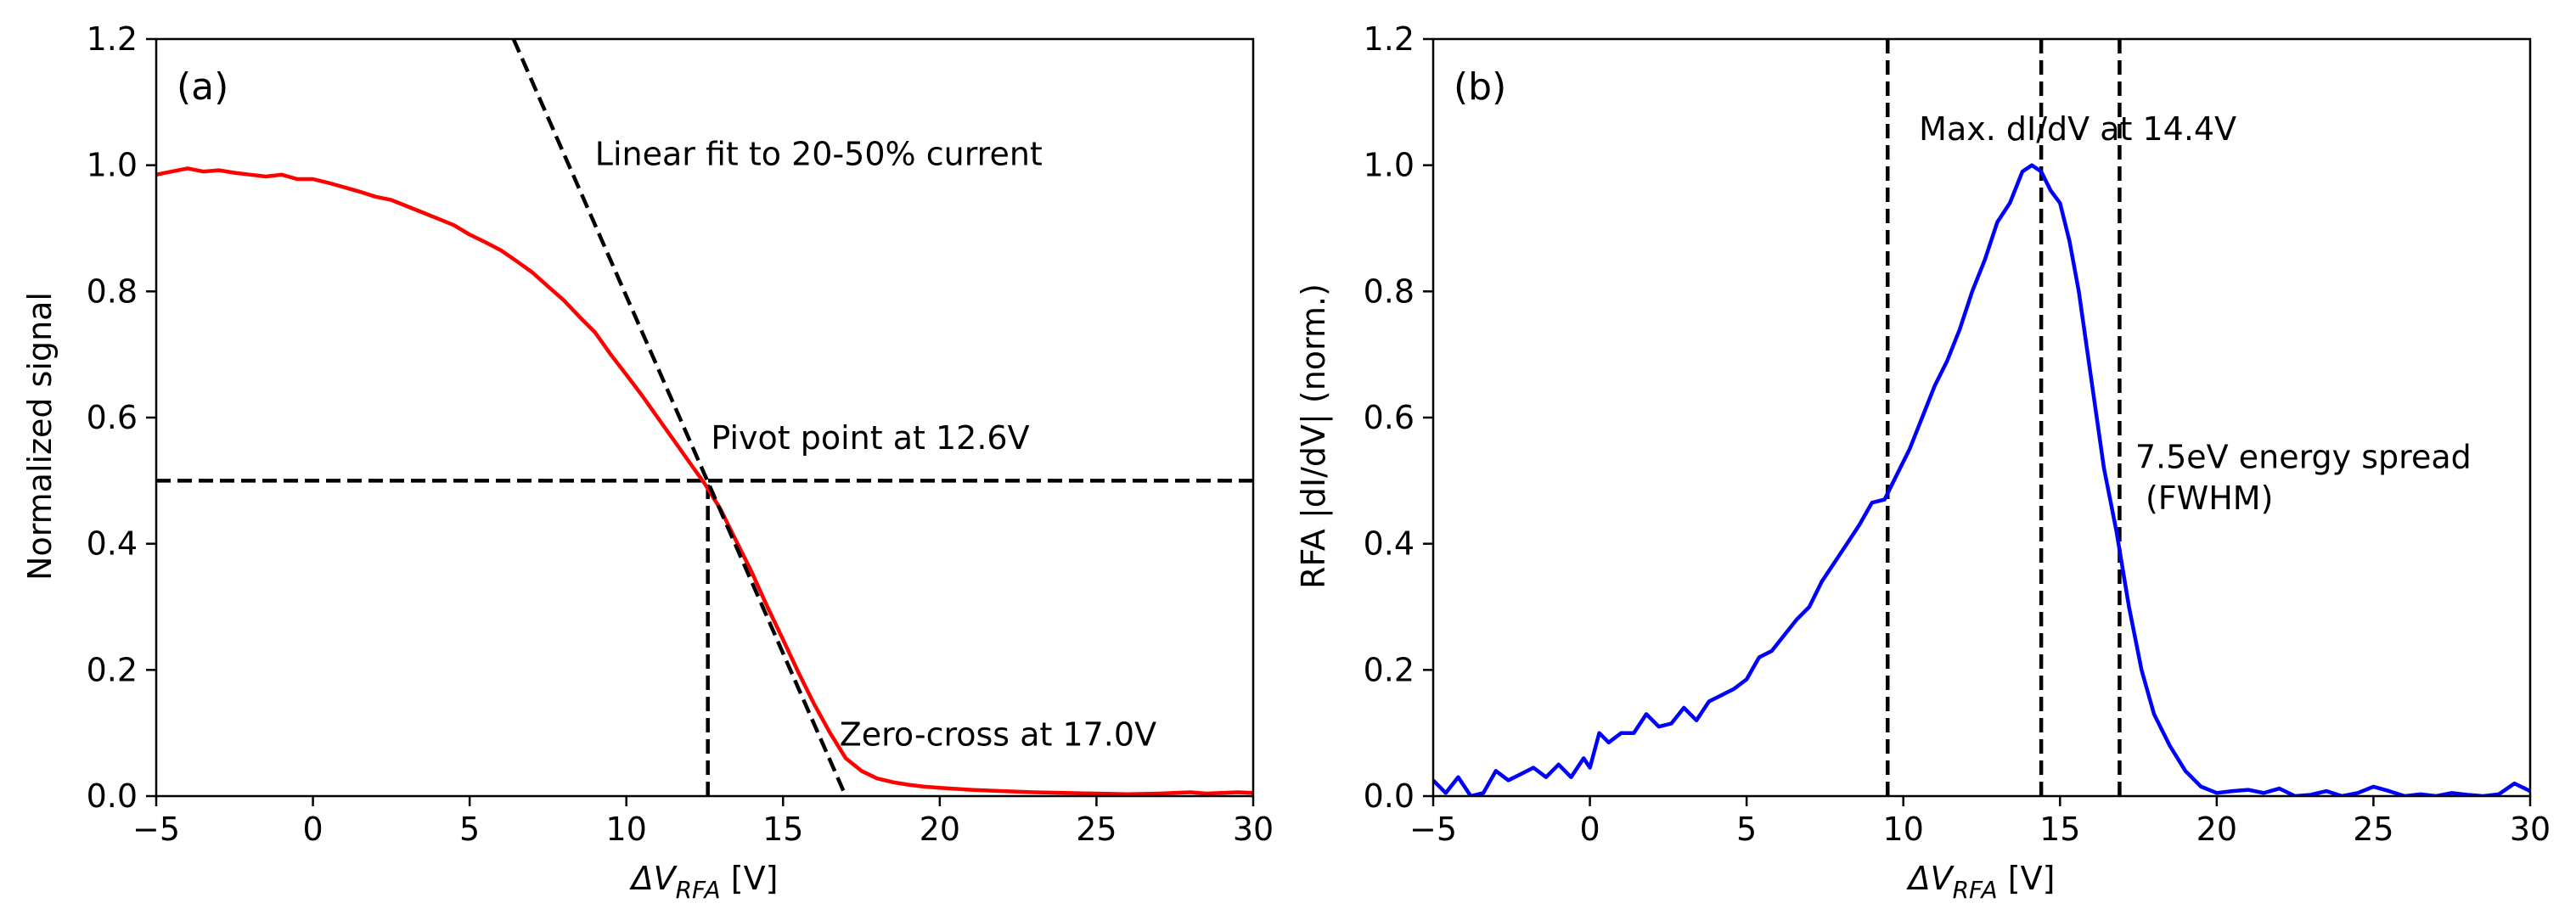 Image resolution: width=2576 pixels, height=920 pixels. Describe the element at coordinates (1746, 830) in the screenshot. I see `x-tick-label-b: 5` at that location.